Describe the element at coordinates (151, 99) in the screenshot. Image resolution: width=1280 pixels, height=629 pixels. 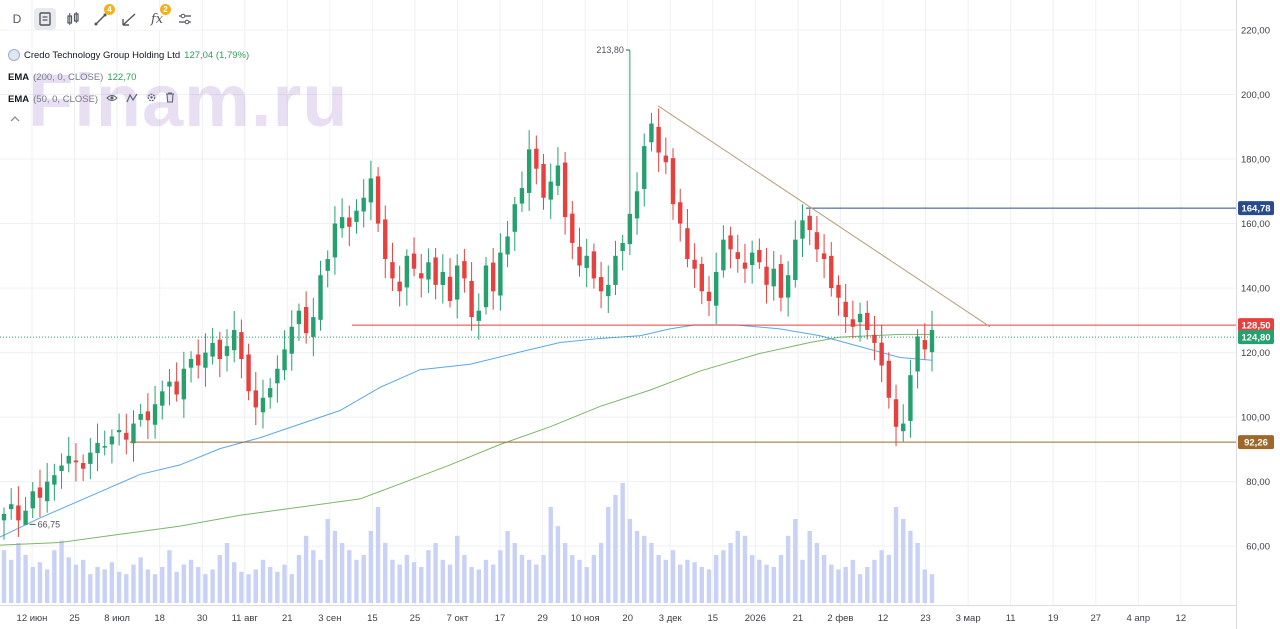
I see `gear-icon` at that location.